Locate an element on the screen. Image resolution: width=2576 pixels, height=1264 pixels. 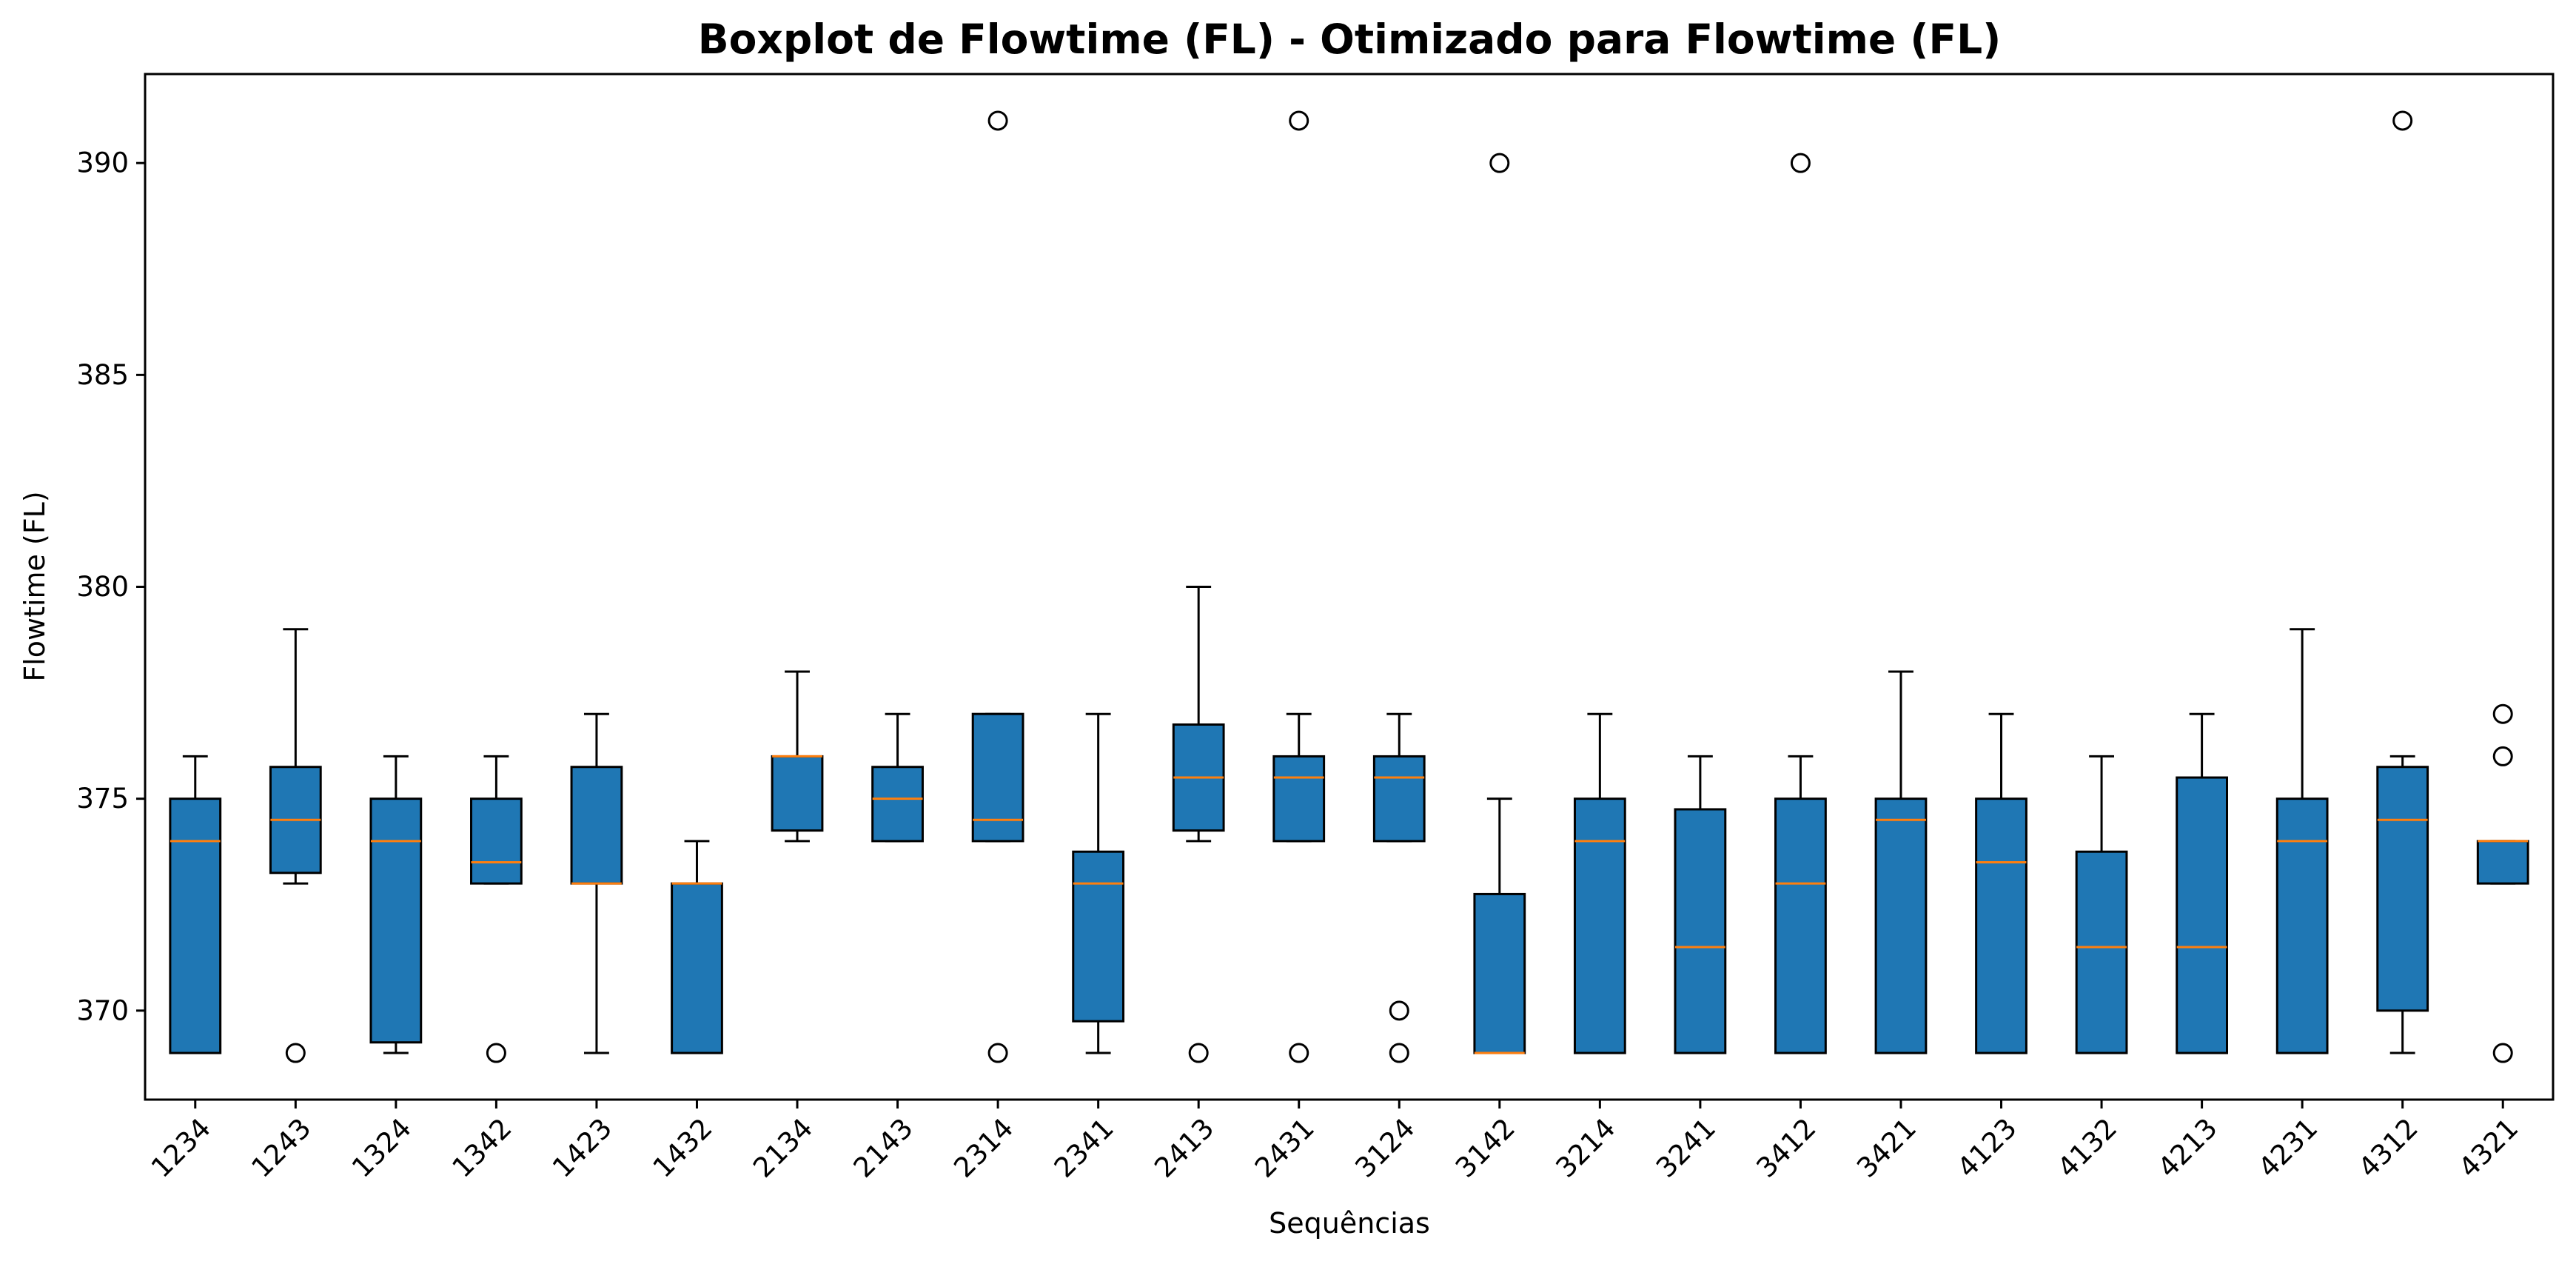
x-tick-label: 1432 is located at coordinates (683, 1148).